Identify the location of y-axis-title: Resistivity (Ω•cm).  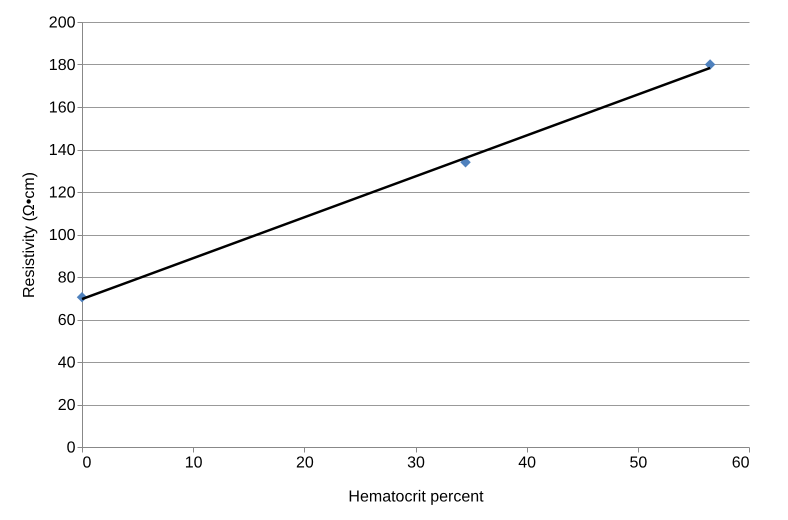
(29, 235).